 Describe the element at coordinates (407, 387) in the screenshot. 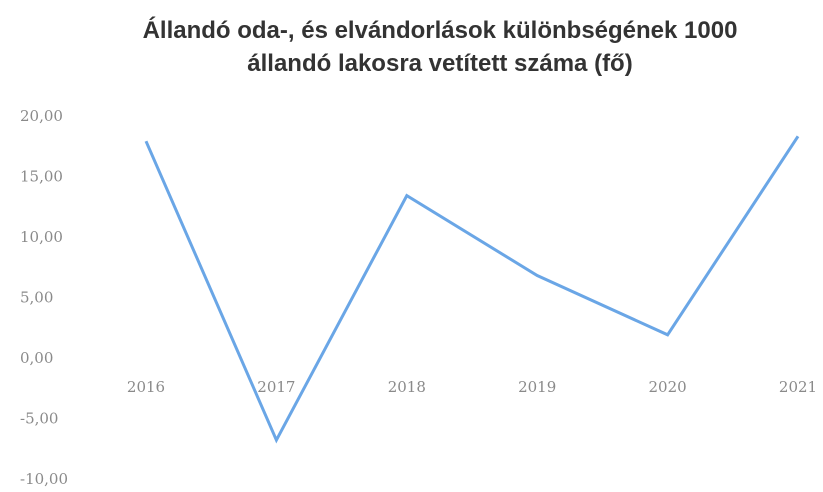

I see `x-tick-label: 2018` at that location.